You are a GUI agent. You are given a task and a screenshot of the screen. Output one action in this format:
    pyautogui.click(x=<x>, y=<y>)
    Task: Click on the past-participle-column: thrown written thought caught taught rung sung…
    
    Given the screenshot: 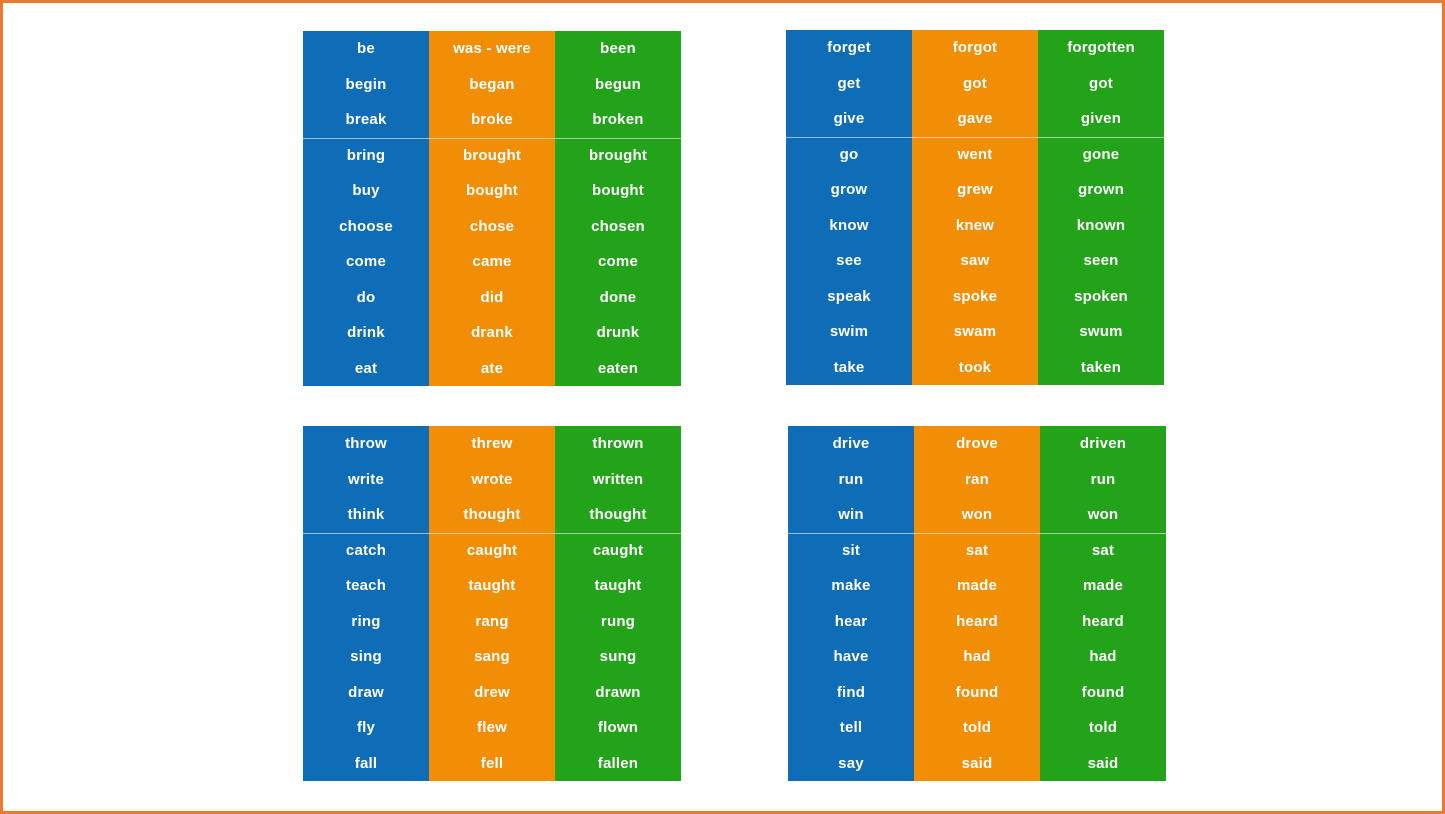 What is the action you would take?
    pyautogui.click(x=618, y=603)
    